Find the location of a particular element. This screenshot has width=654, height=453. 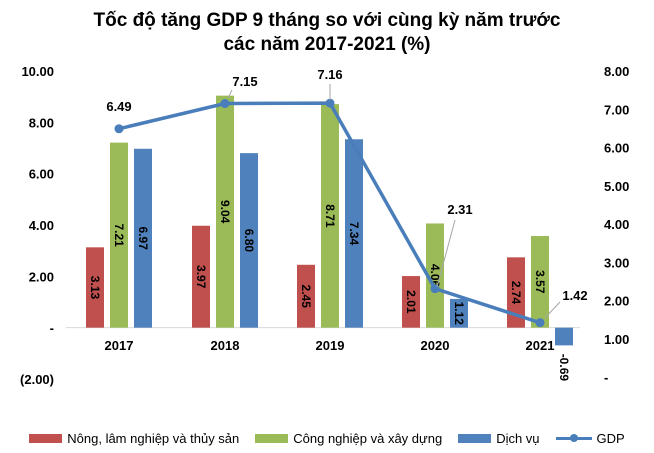

bar-label-agriculture: 2.01 is located at coordinates (411, 302).